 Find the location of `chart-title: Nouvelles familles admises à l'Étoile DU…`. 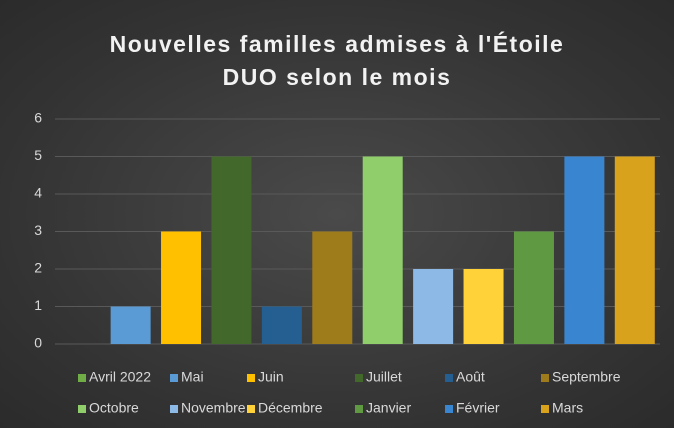

chart-title: Nouvelles familles admises à l'Étoile DU… is located at coordinates (337, 60).